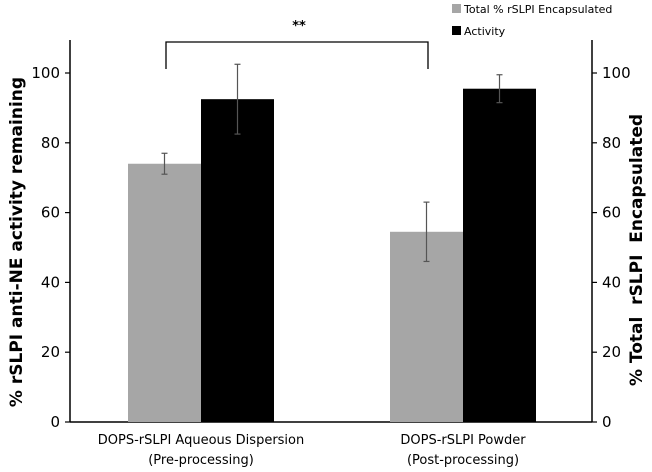  What do you see at coordinates (50, 213) in the screenshot?
I see `y-tick-label-left: 60` at bounding box center [50, 213].